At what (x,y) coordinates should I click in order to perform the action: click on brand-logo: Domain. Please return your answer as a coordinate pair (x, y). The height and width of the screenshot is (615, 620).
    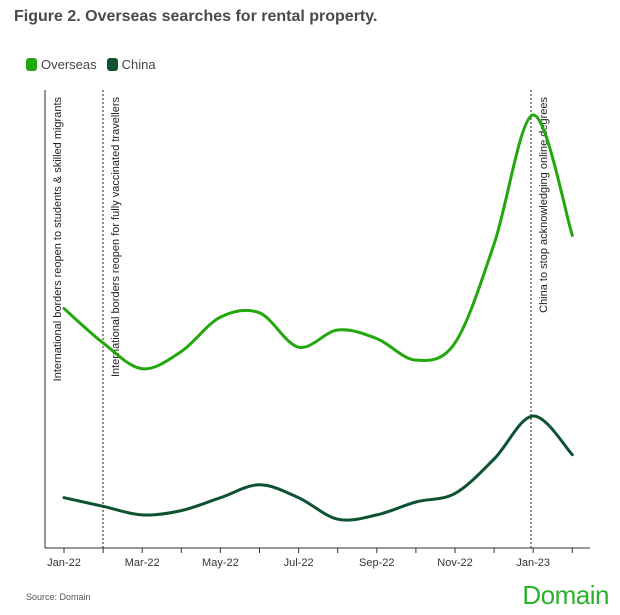
    Looking at the image, I should click on (565, 595).